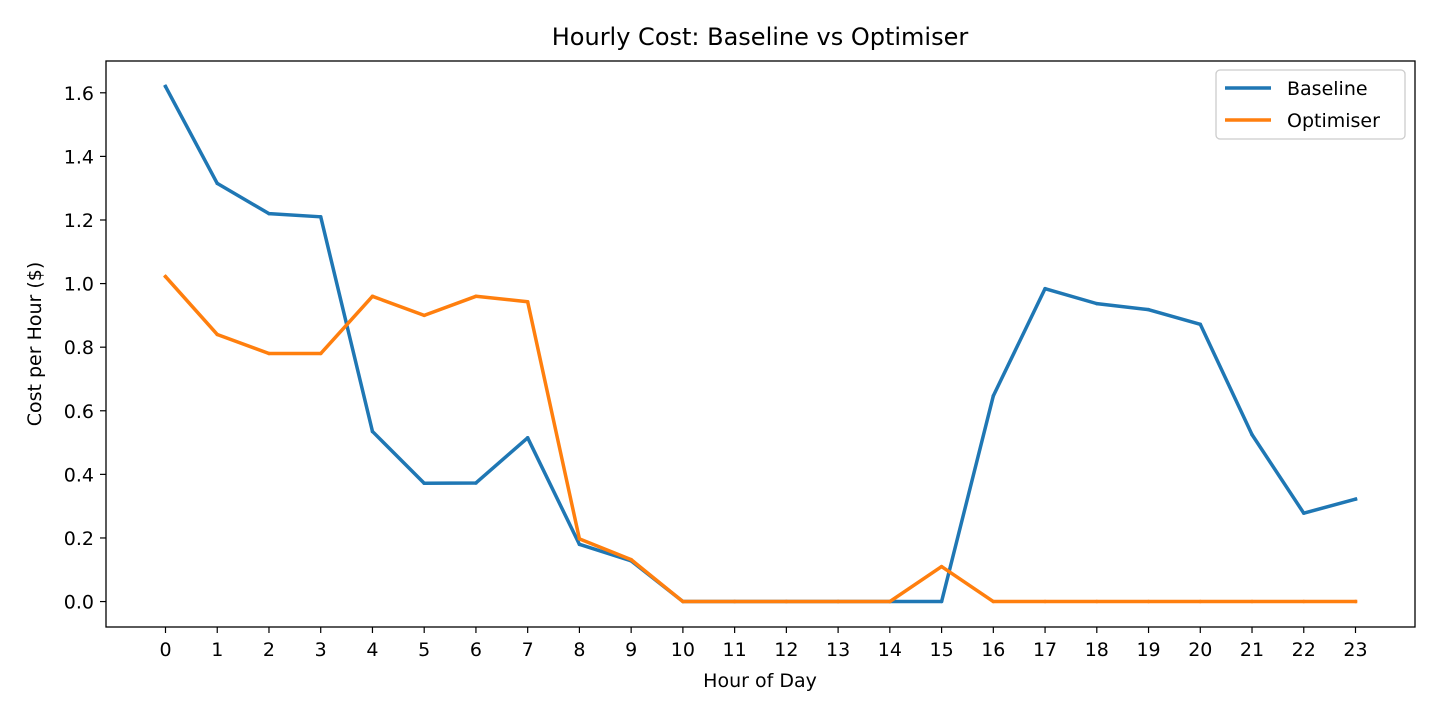  What do you see at coordinates (79, 94) in the screenshot?
I see `y-tick-label: 1.6` at bounding box center [79, 94].